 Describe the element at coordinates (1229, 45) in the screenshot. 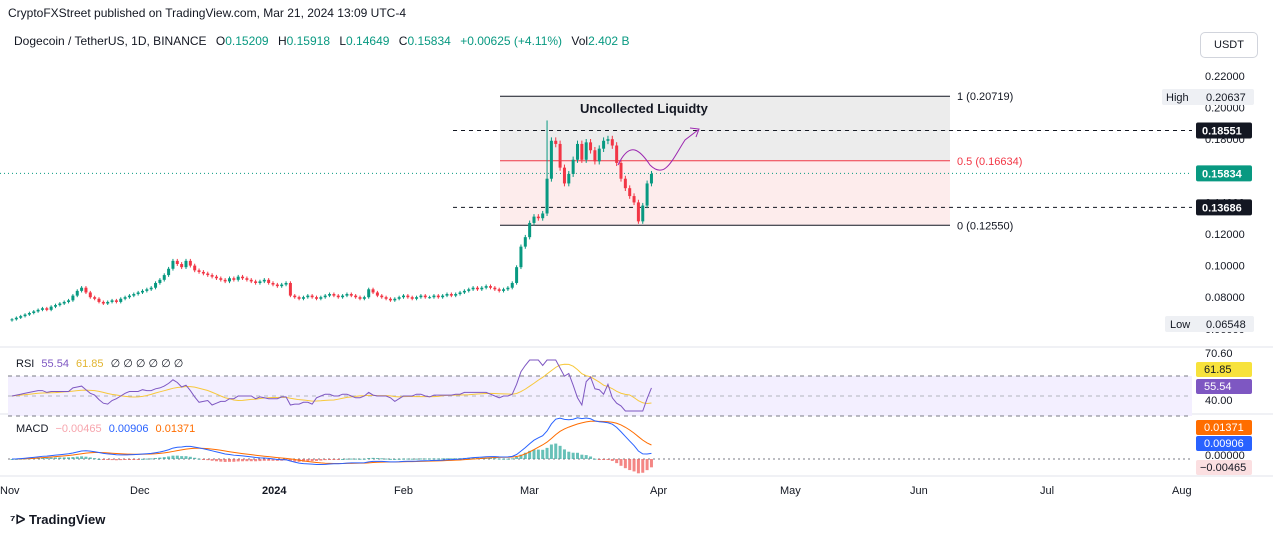

I see `currency-button: USDT` at that location.